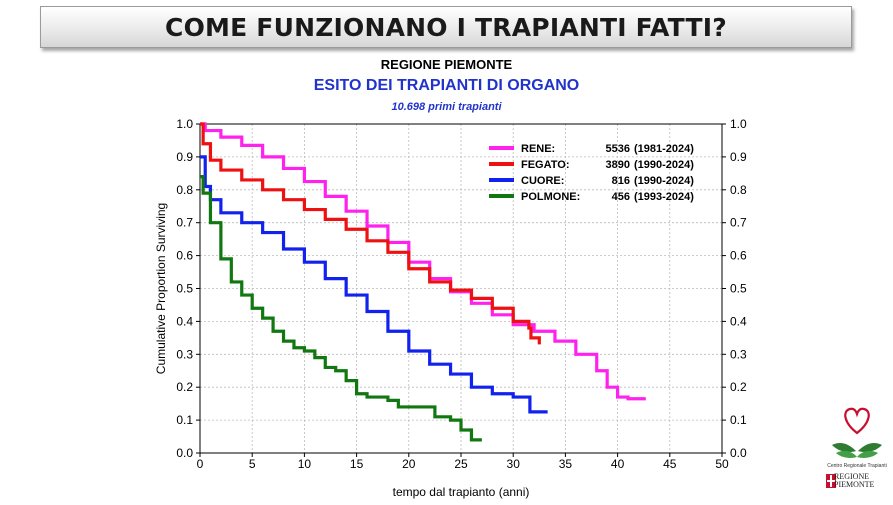  What do you see at coordinates (618, 149) in the screenshot?
I see `legend-count-rene: 5536` at bounding box center [618, 149].